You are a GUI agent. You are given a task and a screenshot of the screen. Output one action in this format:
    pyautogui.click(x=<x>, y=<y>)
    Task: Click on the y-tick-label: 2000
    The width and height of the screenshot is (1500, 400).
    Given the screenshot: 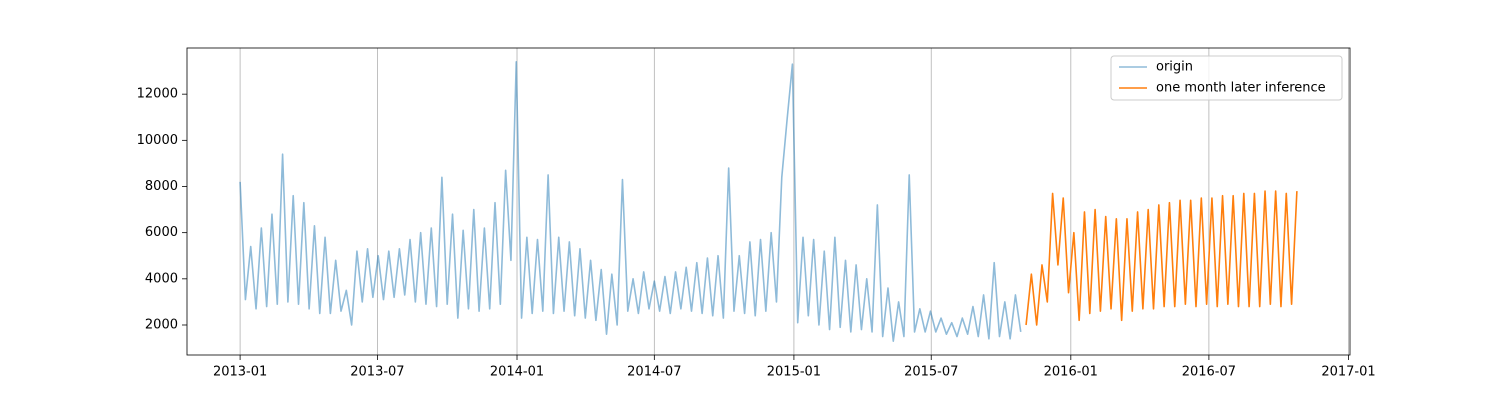 What is the action you would take?
    pyautogui.click(x=161, y=324)
    